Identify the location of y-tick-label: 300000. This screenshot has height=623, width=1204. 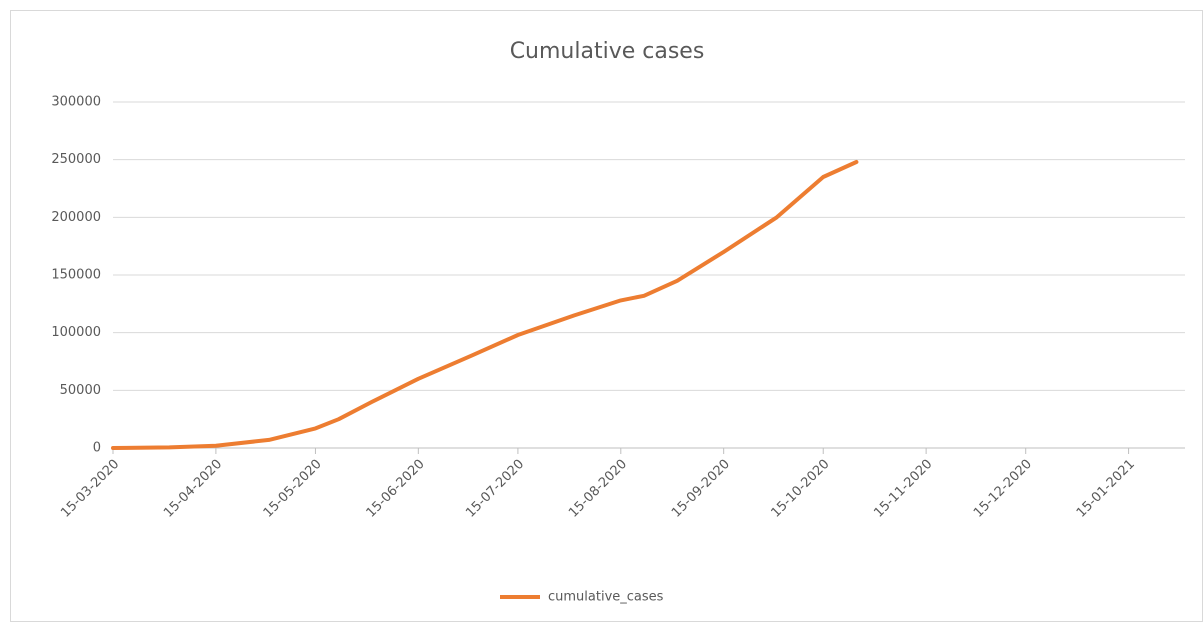
(76, 102).